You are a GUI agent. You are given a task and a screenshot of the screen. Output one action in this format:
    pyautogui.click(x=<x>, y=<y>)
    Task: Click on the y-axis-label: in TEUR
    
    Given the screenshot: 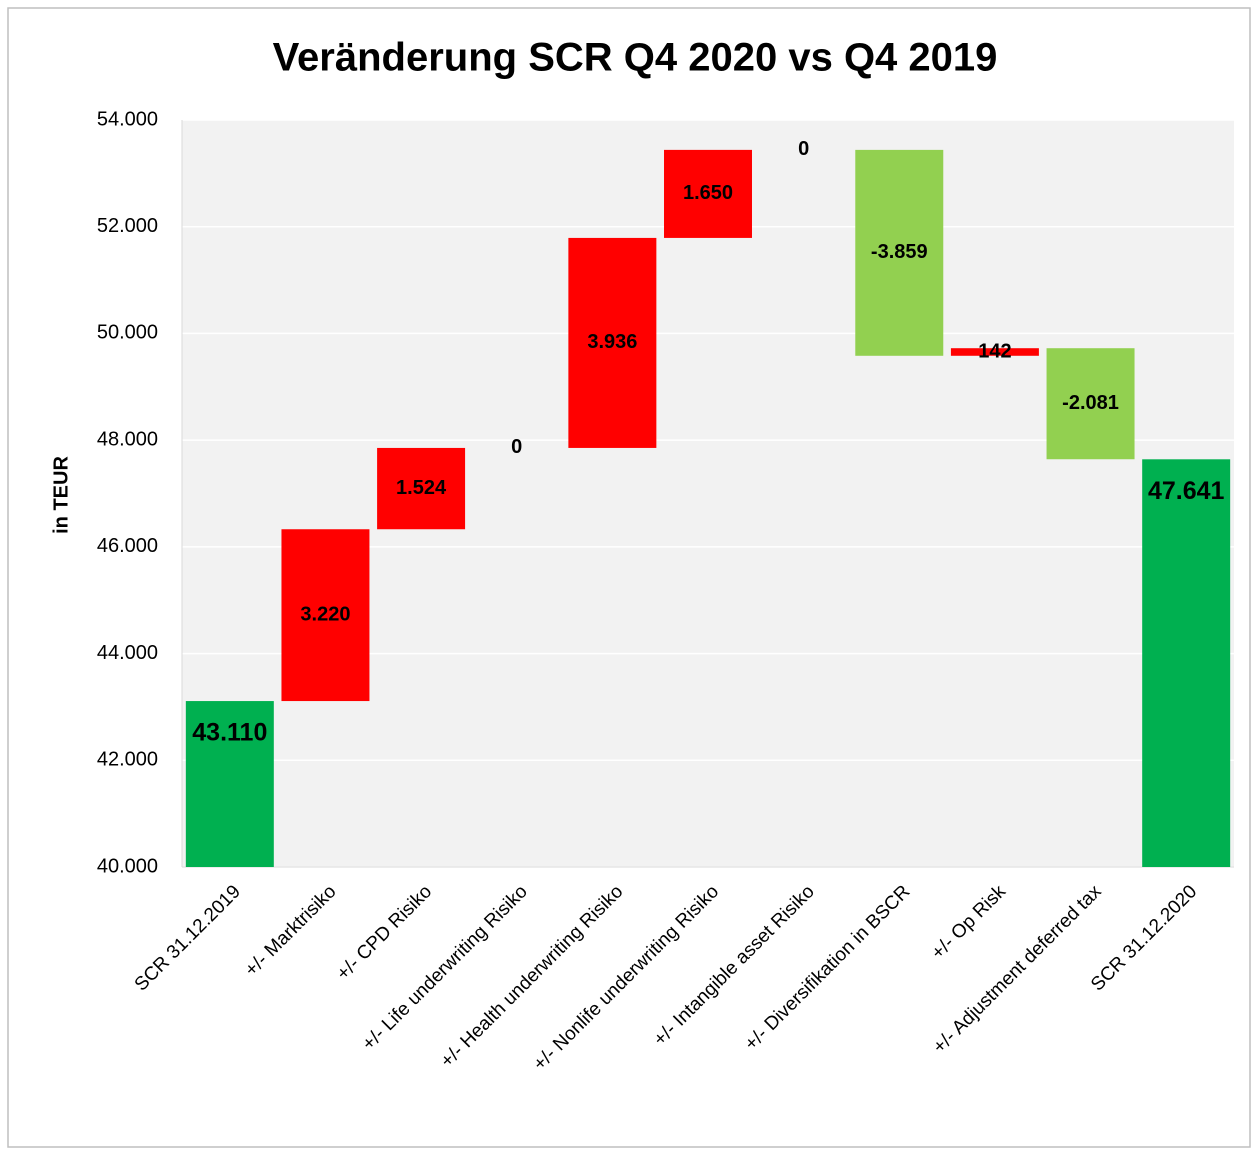 What is the action you would take?
    pyautogui.click(x=61, y=495)
    